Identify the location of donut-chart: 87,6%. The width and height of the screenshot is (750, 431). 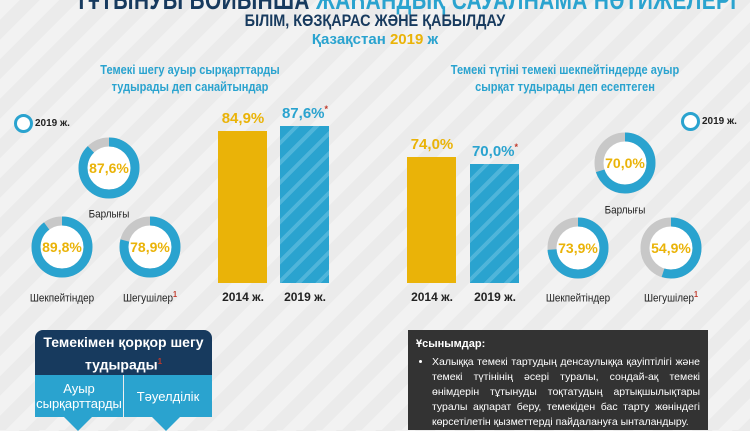
(109, 168).